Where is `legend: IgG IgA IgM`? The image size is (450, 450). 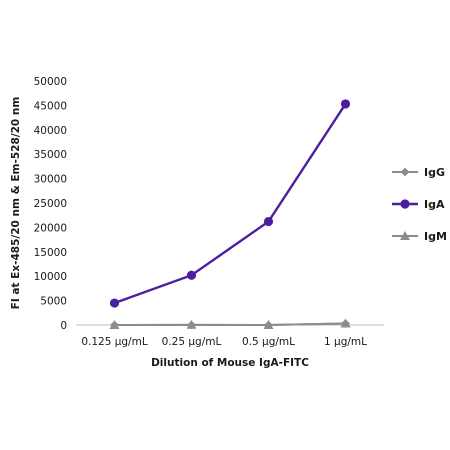
legend: IgG IgA IgM is located at coordinates (419, 204).